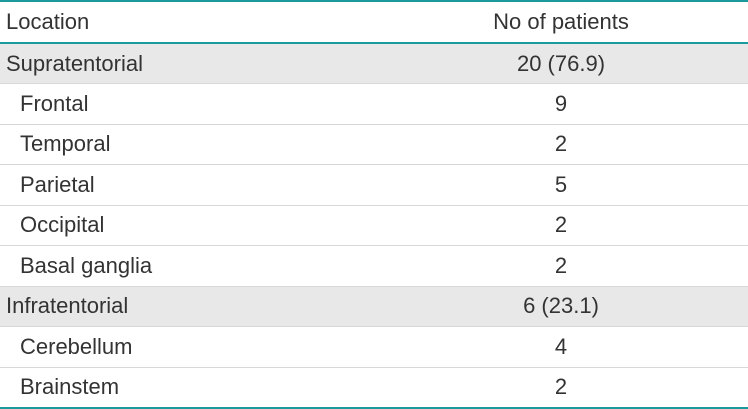  I want to click on table-row-frontal: Frontal 9, so click(374, 104).